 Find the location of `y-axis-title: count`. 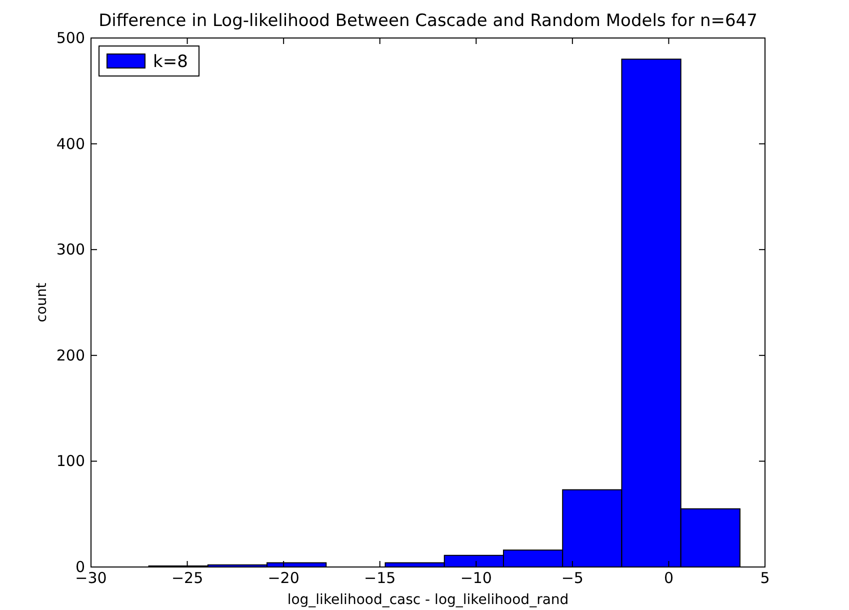

y-axis-title: count is located at coordinates (42, 302).